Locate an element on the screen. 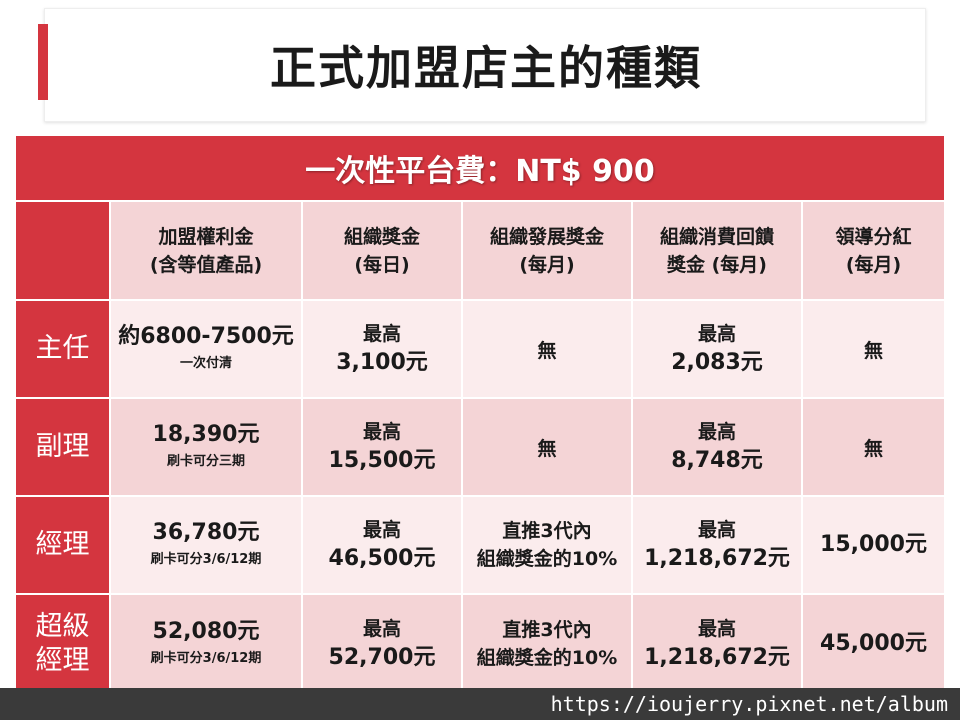  cell-value: 46,500元 is located at coordinates (382, 558).